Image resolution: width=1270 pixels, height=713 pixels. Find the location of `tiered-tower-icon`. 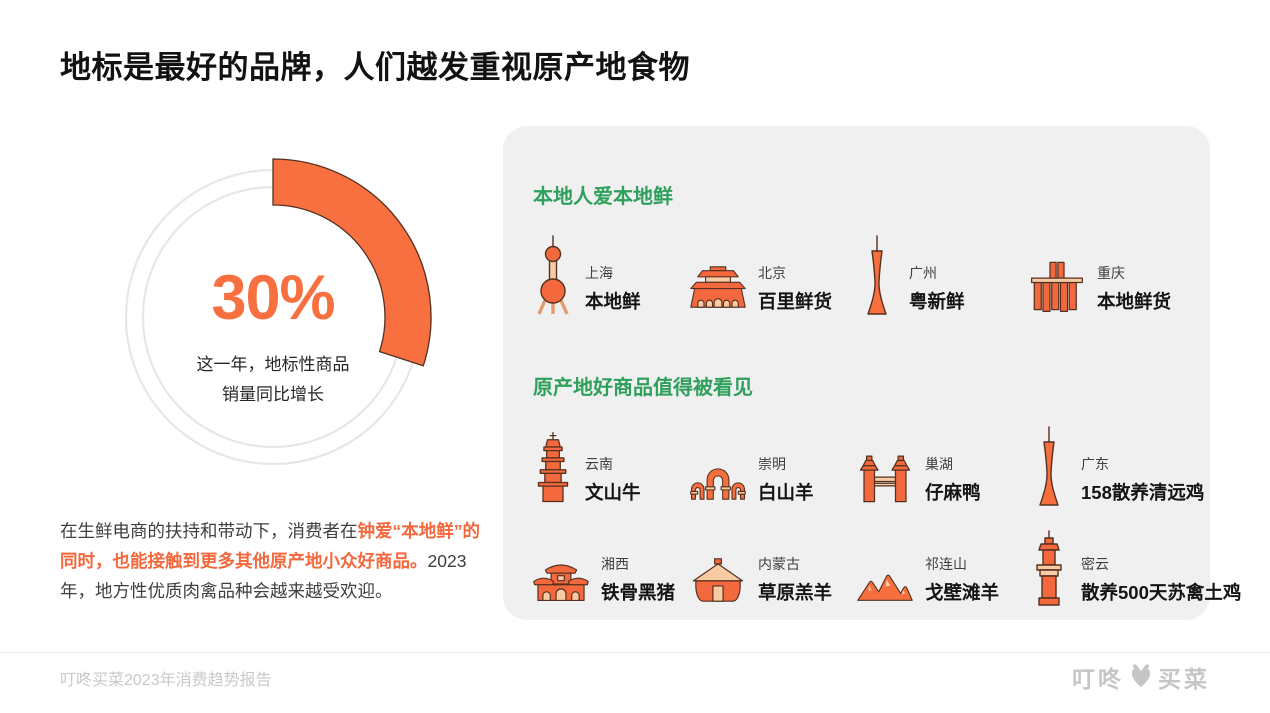

tiered-tower-icon is located at coordinates (1049, 568).